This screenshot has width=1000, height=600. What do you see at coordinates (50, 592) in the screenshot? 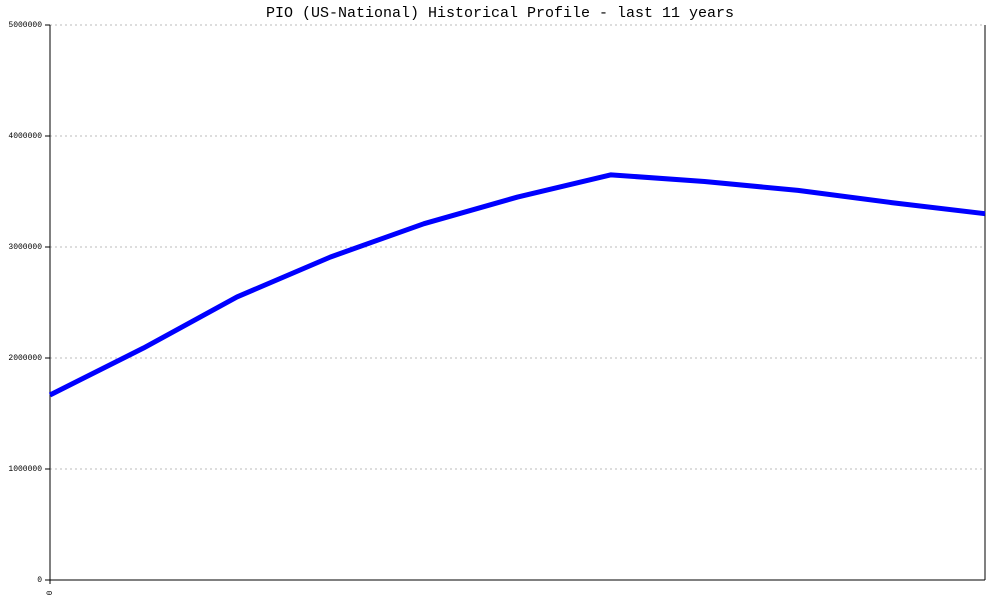
I see `x-tick-label: 0` at bounding box center [50, 592].